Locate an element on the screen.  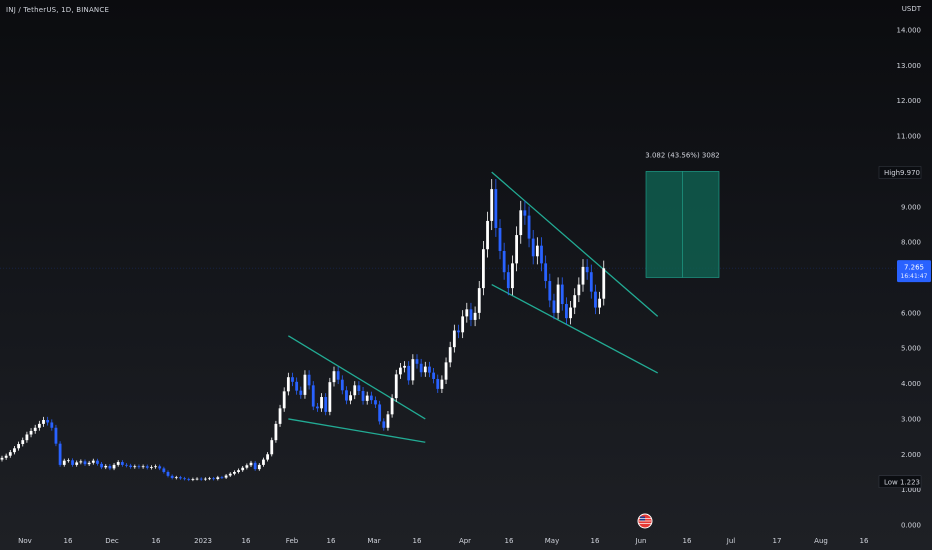
x-tick-label: 16 is located at coordinates (331, 541).